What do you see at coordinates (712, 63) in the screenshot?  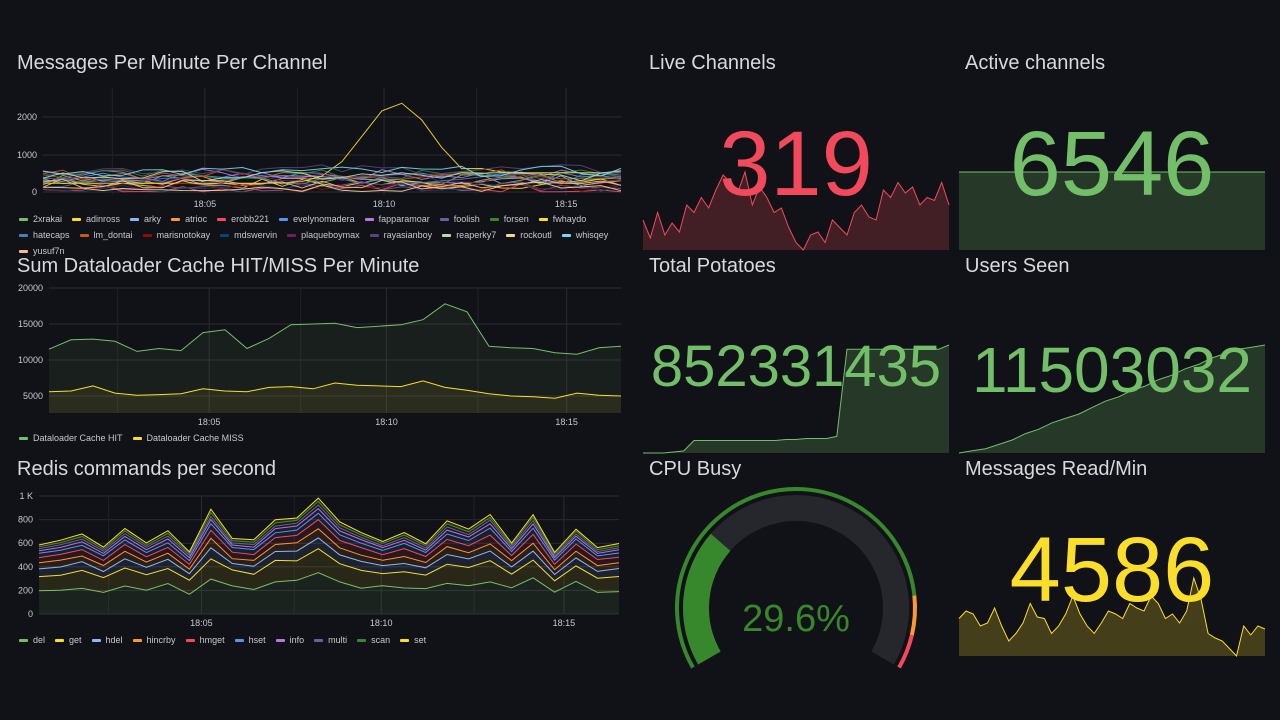 I see `panel-title: Live Channels` at bounding box center [712, 63].